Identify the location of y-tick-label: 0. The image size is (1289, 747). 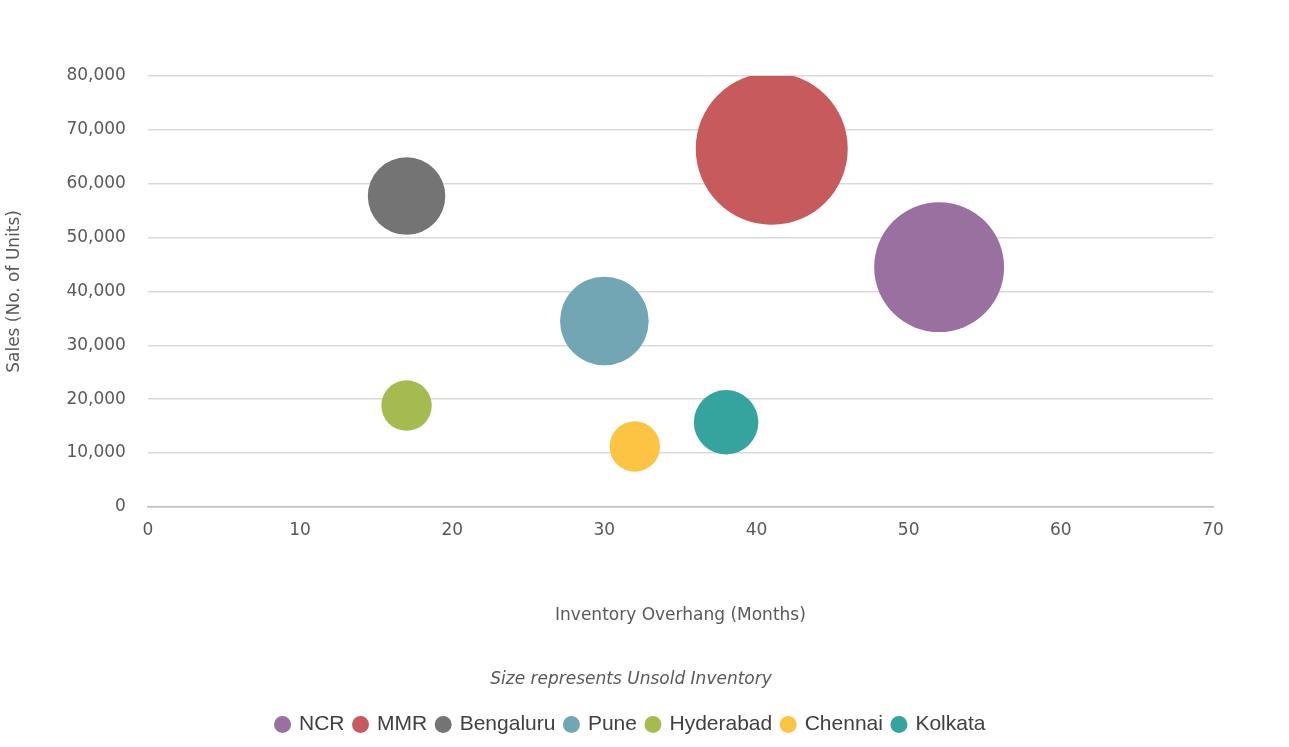
(120, 505).